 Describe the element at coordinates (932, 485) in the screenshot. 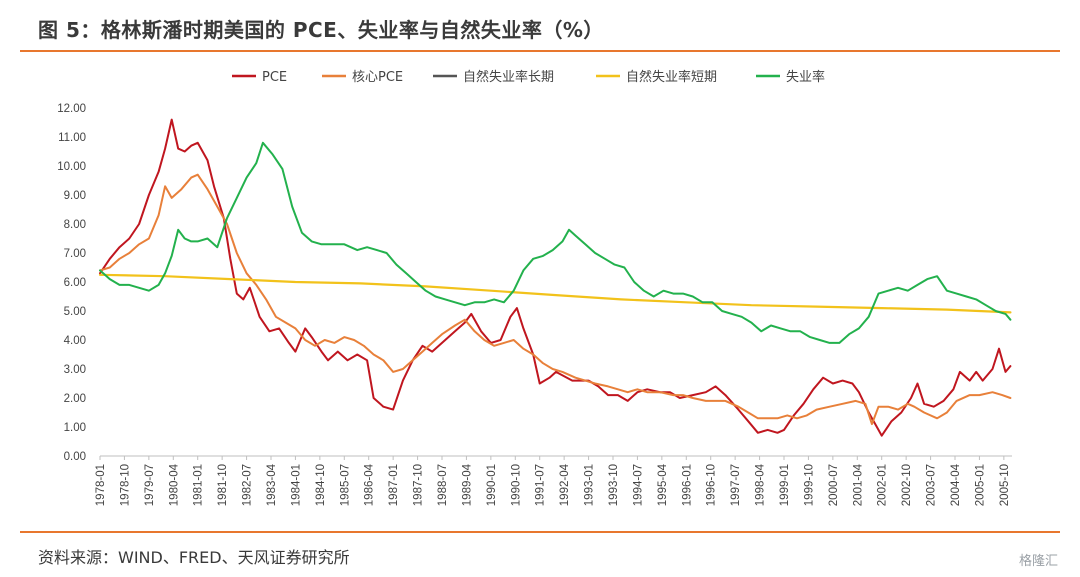

I see `x-tick-label: 2003-07` at that location.